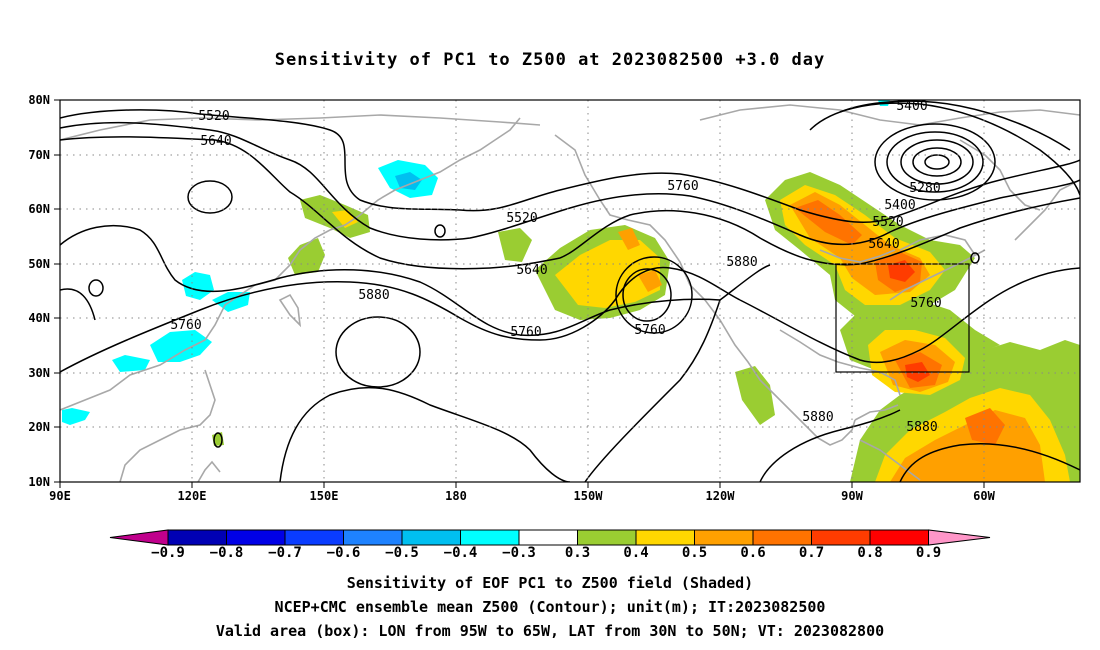 This screenshot has width=1100, height=650. What do you see at coordinates (39, 318) in the screenshot?
I see `lat-label: 40N` at bounding box center [39, 318].